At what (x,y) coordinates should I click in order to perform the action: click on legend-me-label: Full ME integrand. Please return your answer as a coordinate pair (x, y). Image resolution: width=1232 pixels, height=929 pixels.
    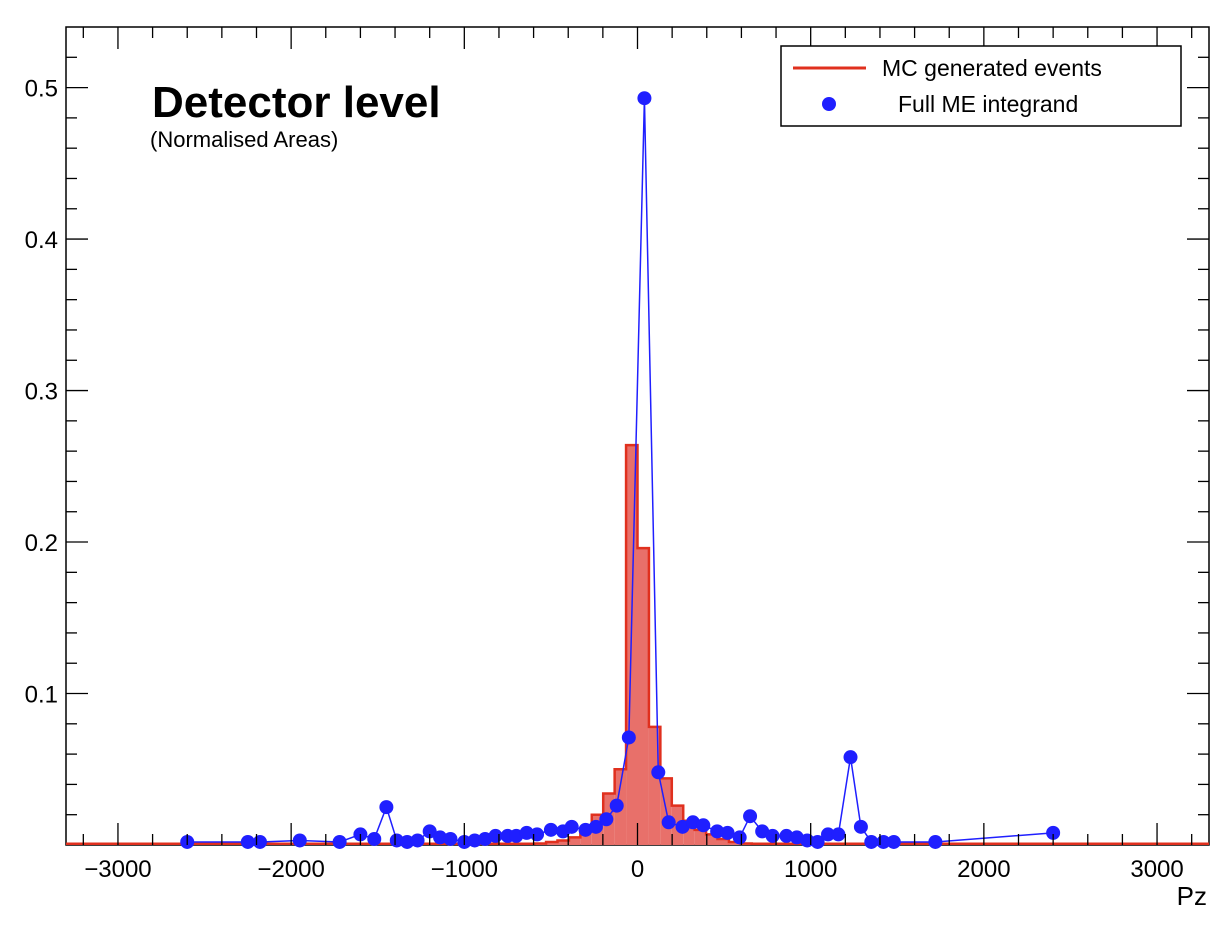
    Looking at the image, I should click on (988, 104).